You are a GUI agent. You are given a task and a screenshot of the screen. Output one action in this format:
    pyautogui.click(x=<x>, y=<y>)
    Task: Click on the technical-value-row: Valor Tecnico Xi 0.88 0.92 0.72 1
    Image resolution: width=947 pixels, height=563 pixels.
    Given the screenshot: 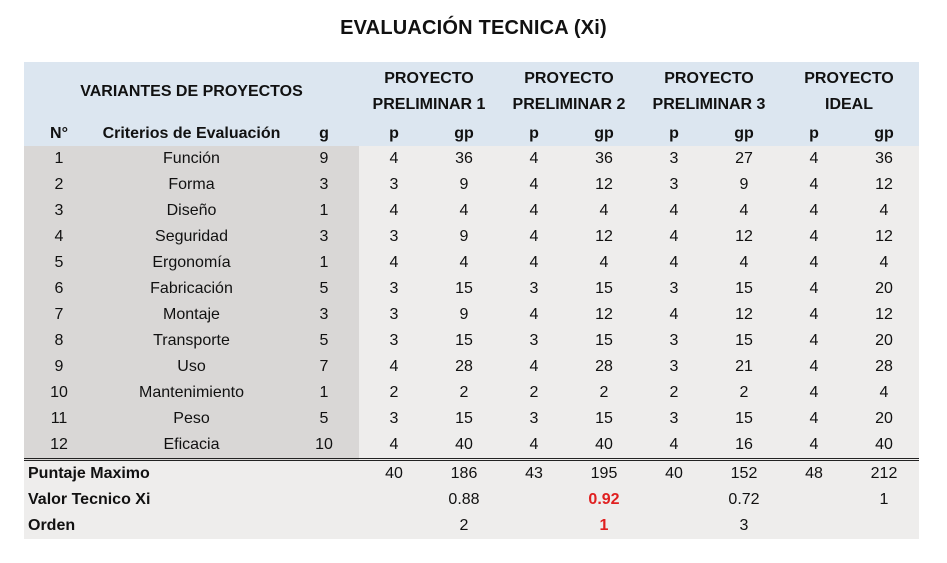 What is the action you would take?
    pyautogui.click(x=472, y=500)
    